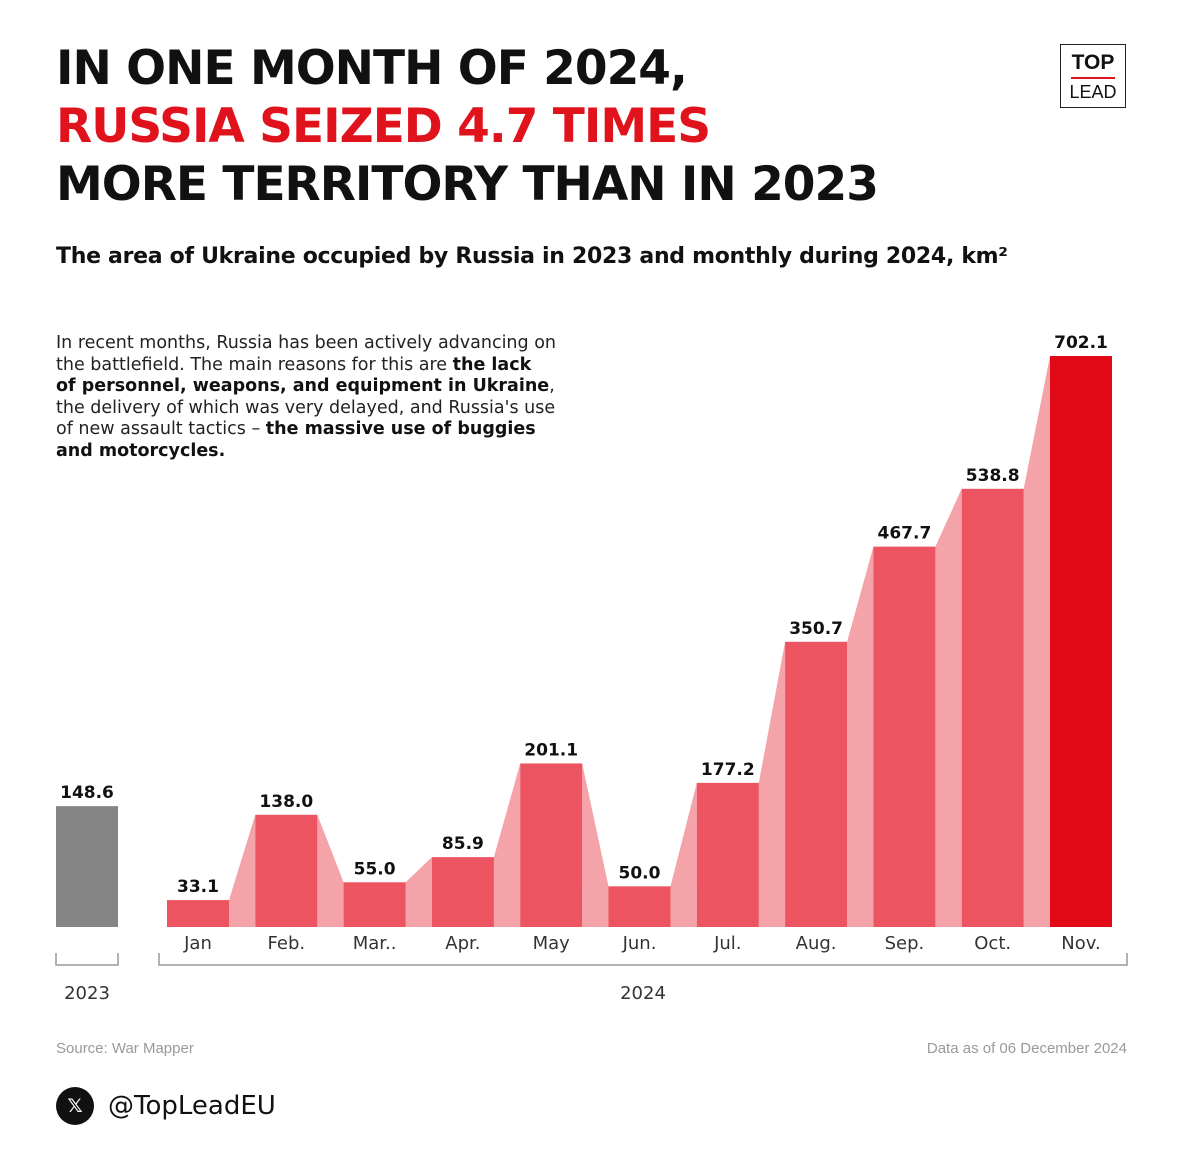 Image resolution: width=1181 pixels, height=1149 pixels. Describe the element at coordinates (75, 1106) in the screenshot. I see `x-logo-icon: 𝕏` at that location.